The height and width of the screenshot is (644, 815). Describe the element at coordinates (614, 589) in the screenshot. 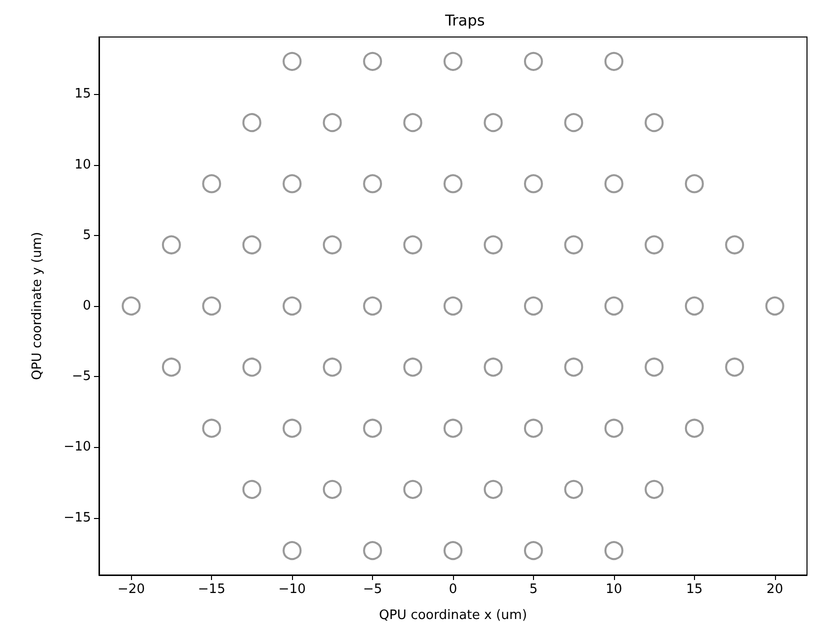

I see `x-tick-label: 10` at that location.